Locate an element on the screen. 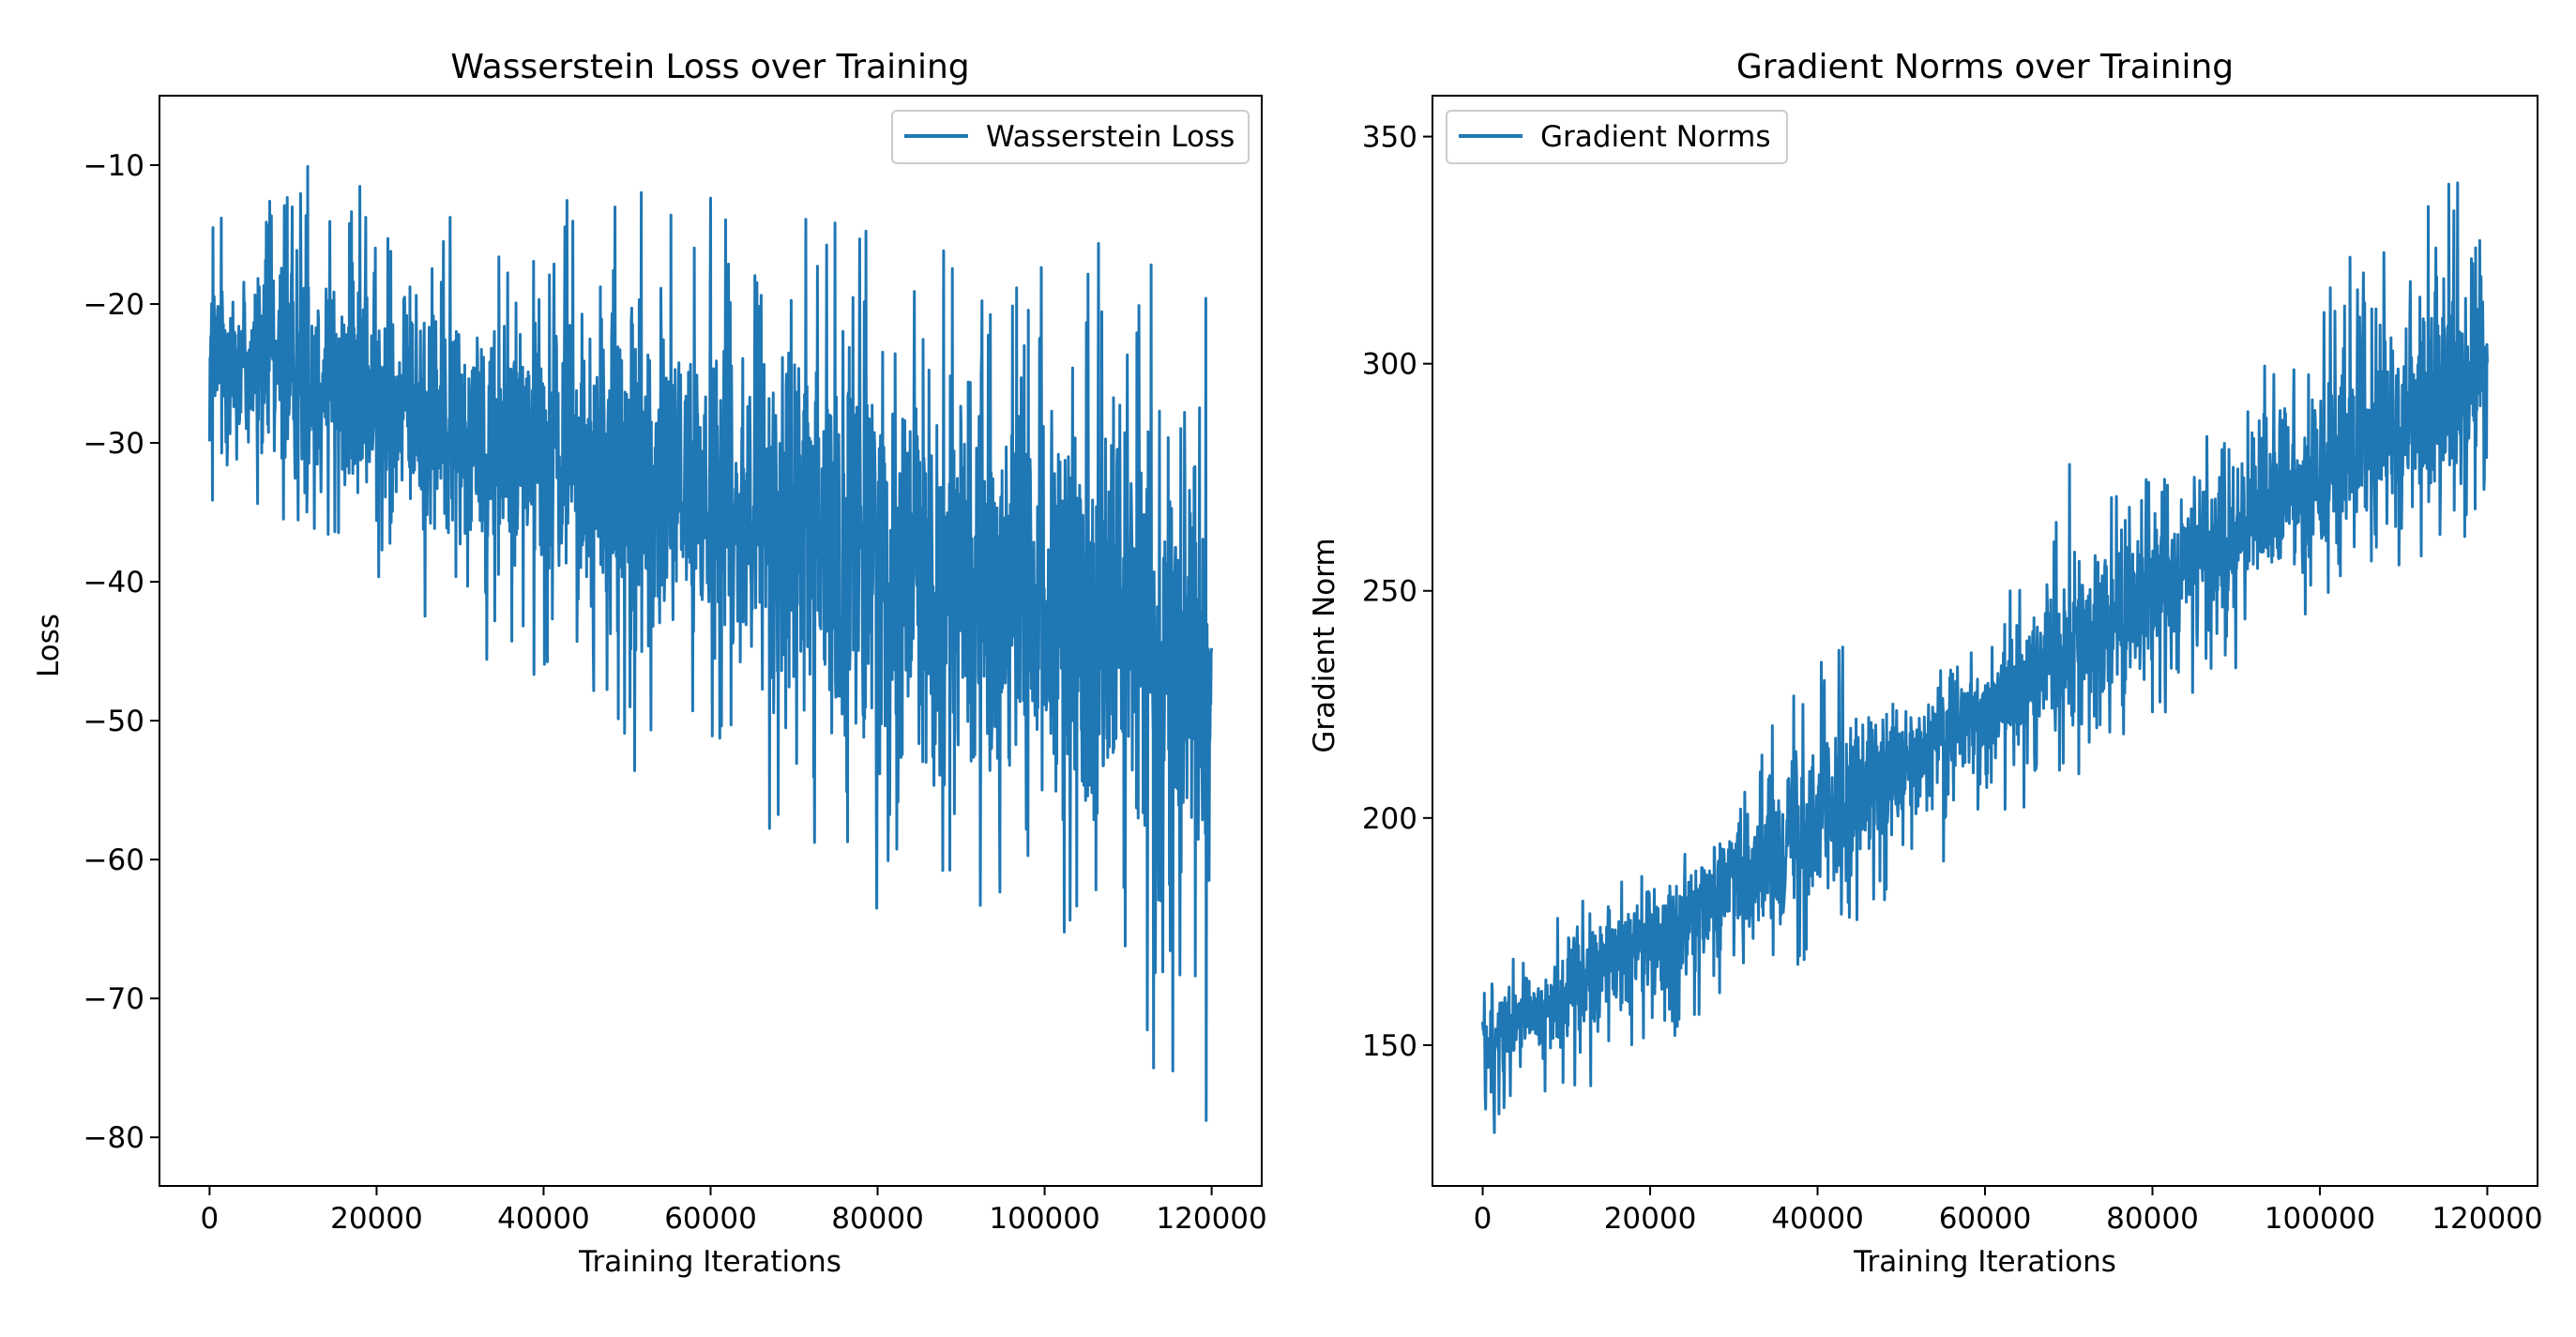 The image size is (2576, 1337). legend-label: Gradient Norms is located at coordinates (1655, 137).